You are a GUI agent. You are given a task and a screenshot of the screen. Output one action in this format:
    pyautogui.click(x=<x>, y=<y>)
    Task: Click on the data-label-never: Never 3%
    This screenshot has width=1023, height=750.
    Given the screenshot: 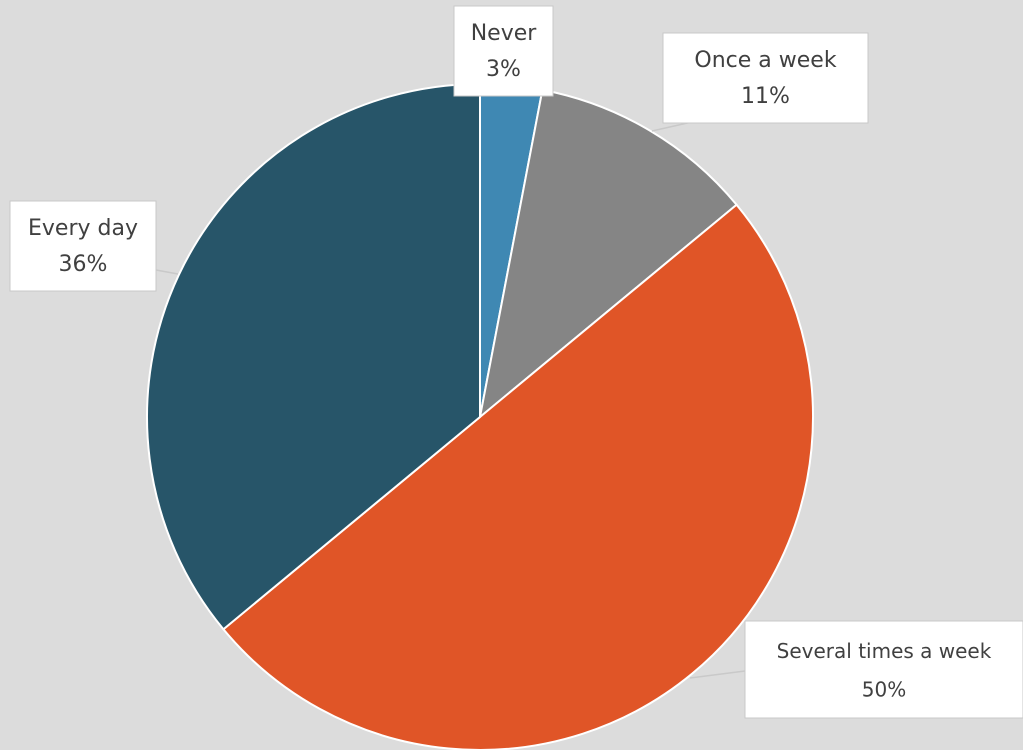 What is the action you would take?
    pyautogui.click(x=503, y=51)
    